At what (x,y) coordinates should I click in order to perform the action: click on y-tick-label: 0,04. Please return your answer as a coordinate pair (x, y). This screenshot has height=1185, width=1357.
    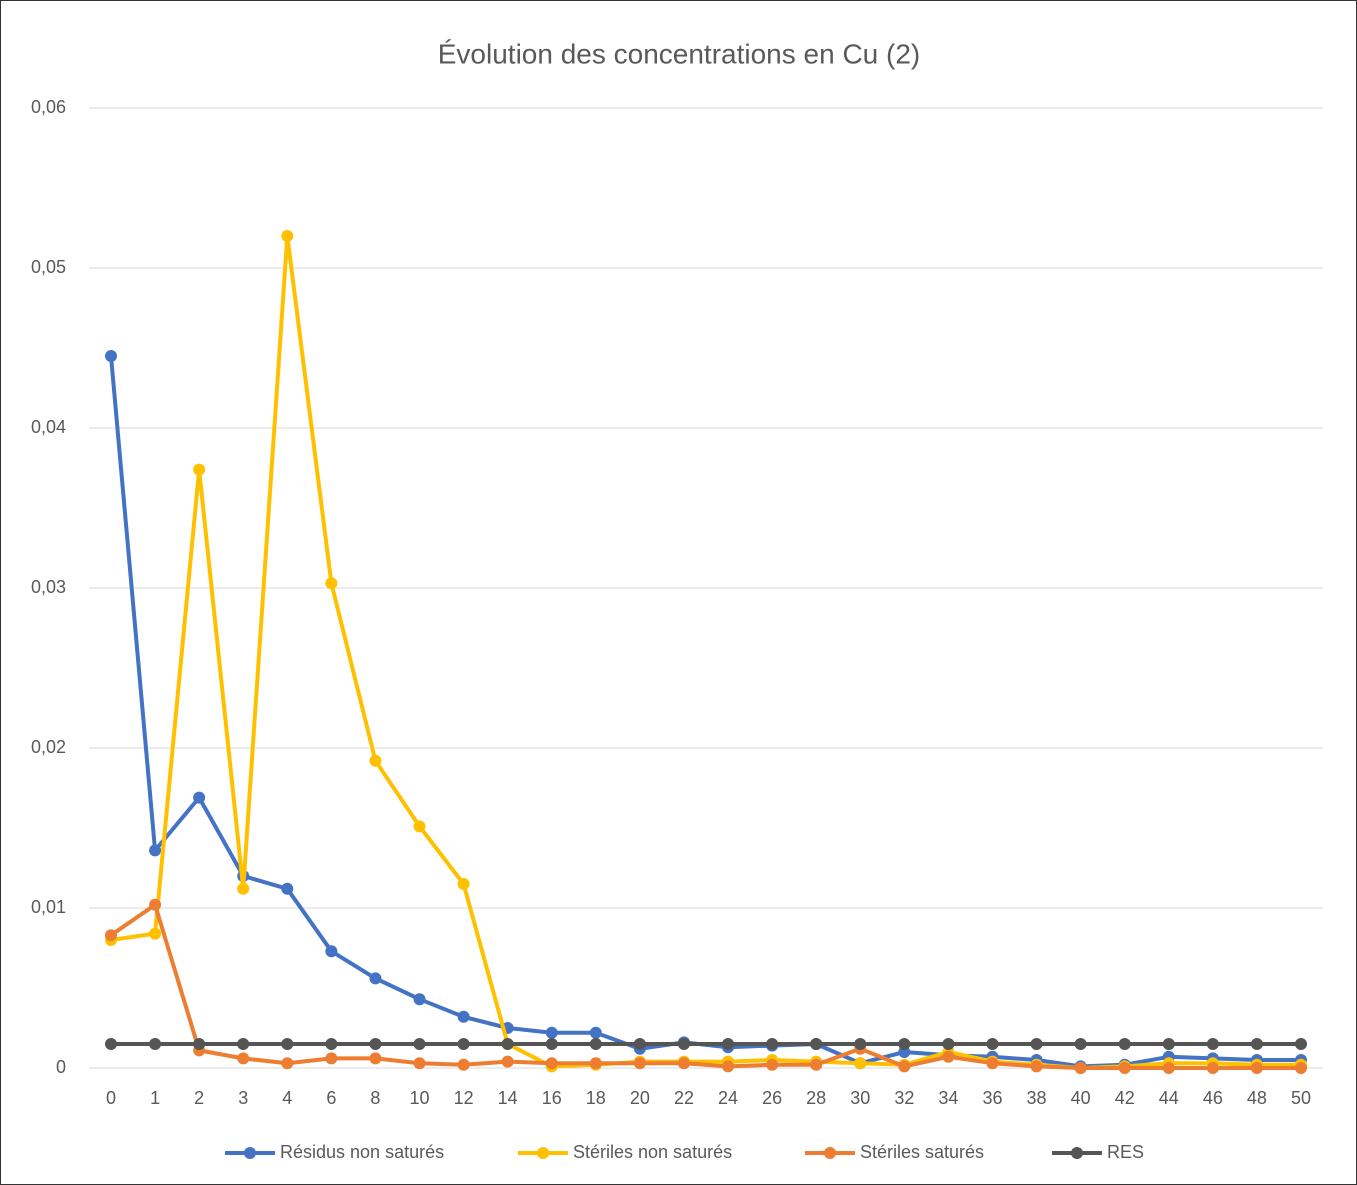
    Looking at the image, I should click on (48, 427).